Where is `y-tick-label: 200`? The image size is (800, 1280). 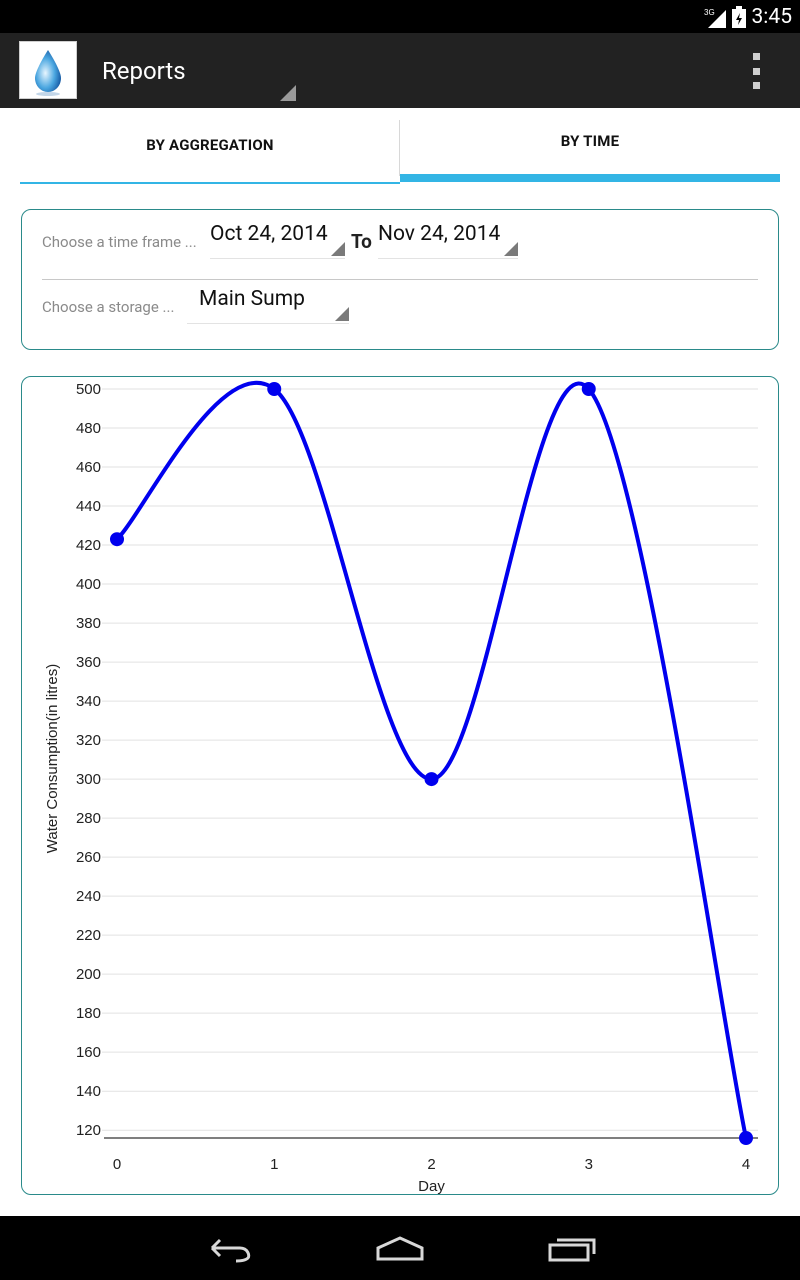 y-tick-label: 200 is located at coordinates (88, 974).